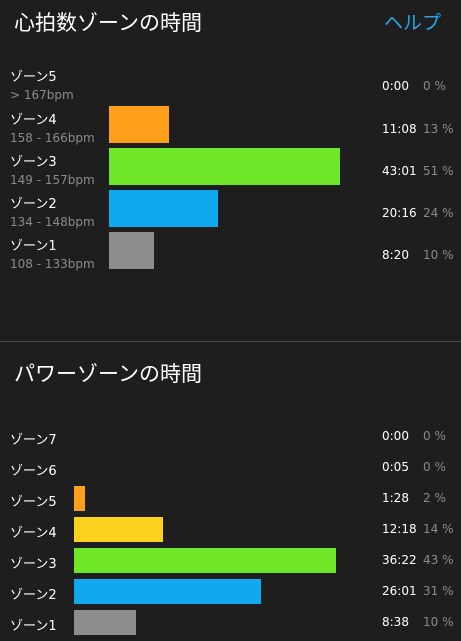  I want to click on hr-zone-time: 20:16, so click(399, 213).